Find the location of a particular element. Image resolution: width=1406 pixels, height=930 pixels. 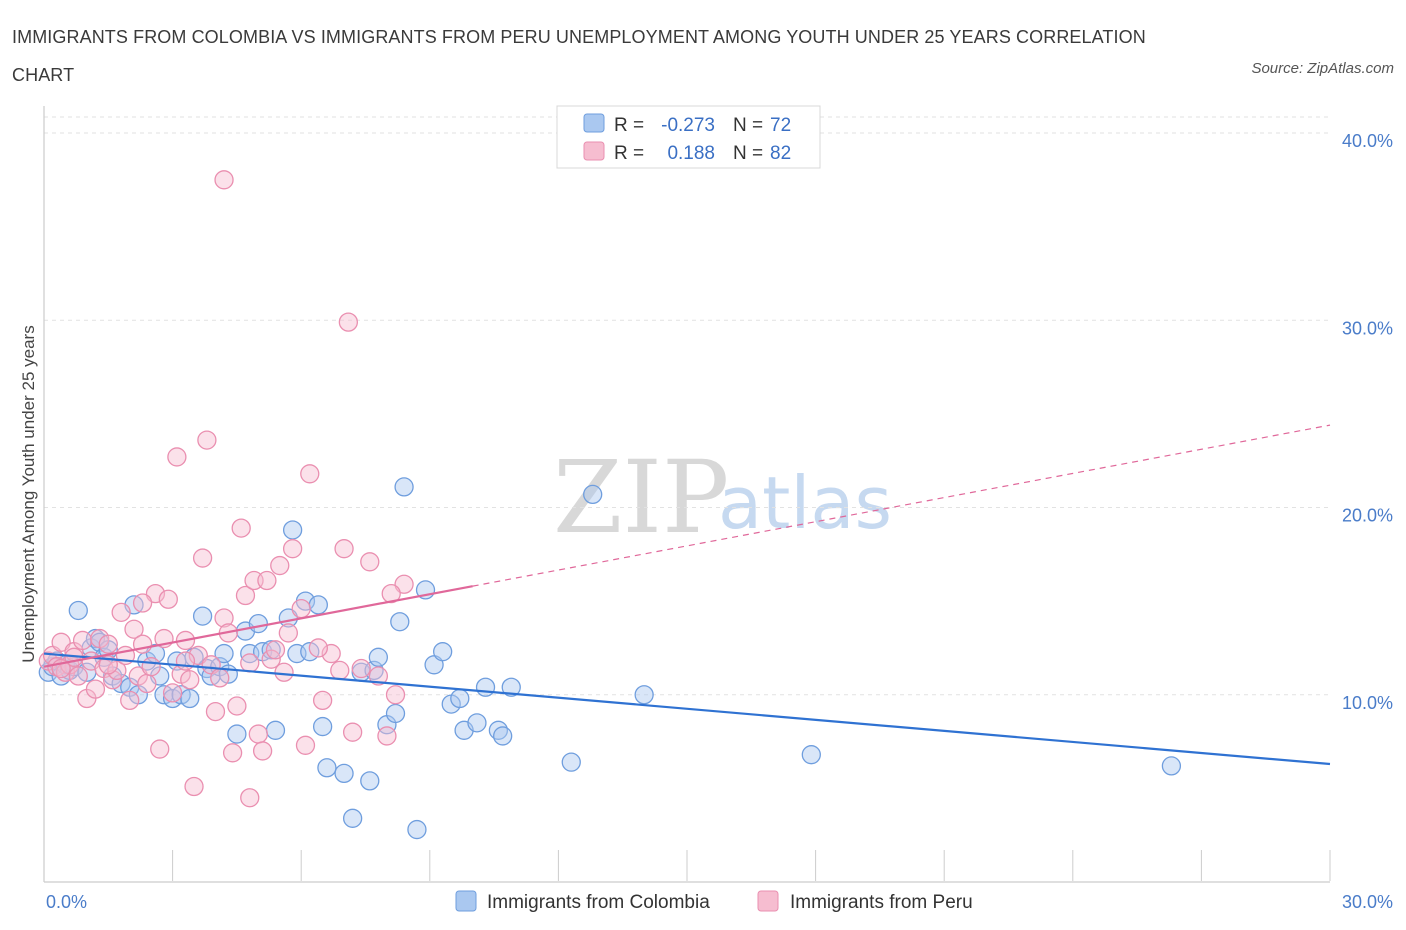

bottom-legend-label-peru: Immigrants from Peru is located at coordinates (881, 902).